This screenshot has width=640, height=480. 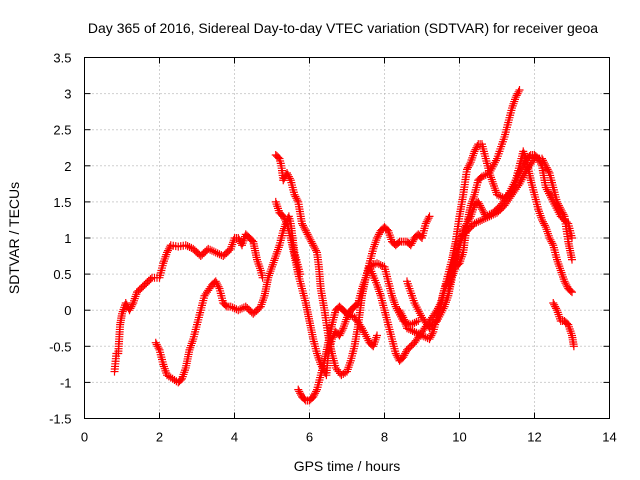 I want to click on y-tick-label: -0.5, so click(x=60, y=346).